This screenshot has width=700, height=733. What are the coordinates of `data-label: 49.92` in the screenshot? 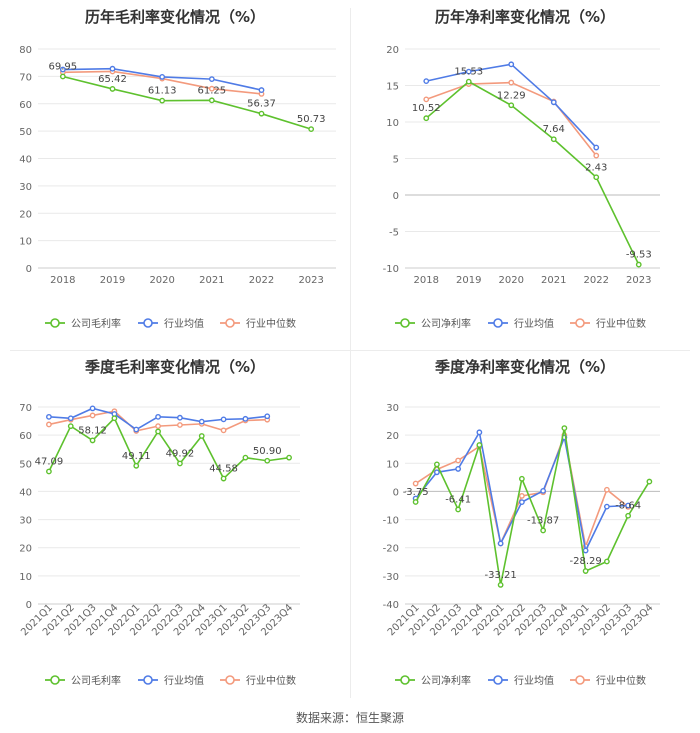 It's located at (180, 454).